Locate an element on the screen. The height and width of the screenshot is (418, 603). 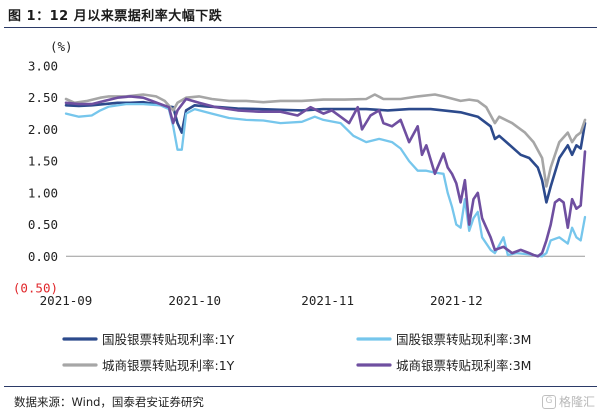
y-axis: (%) 3.00 2.50 2.00 1.50 1.00 0.50 0.00 (0.50) is located at coordinates (43, 167).